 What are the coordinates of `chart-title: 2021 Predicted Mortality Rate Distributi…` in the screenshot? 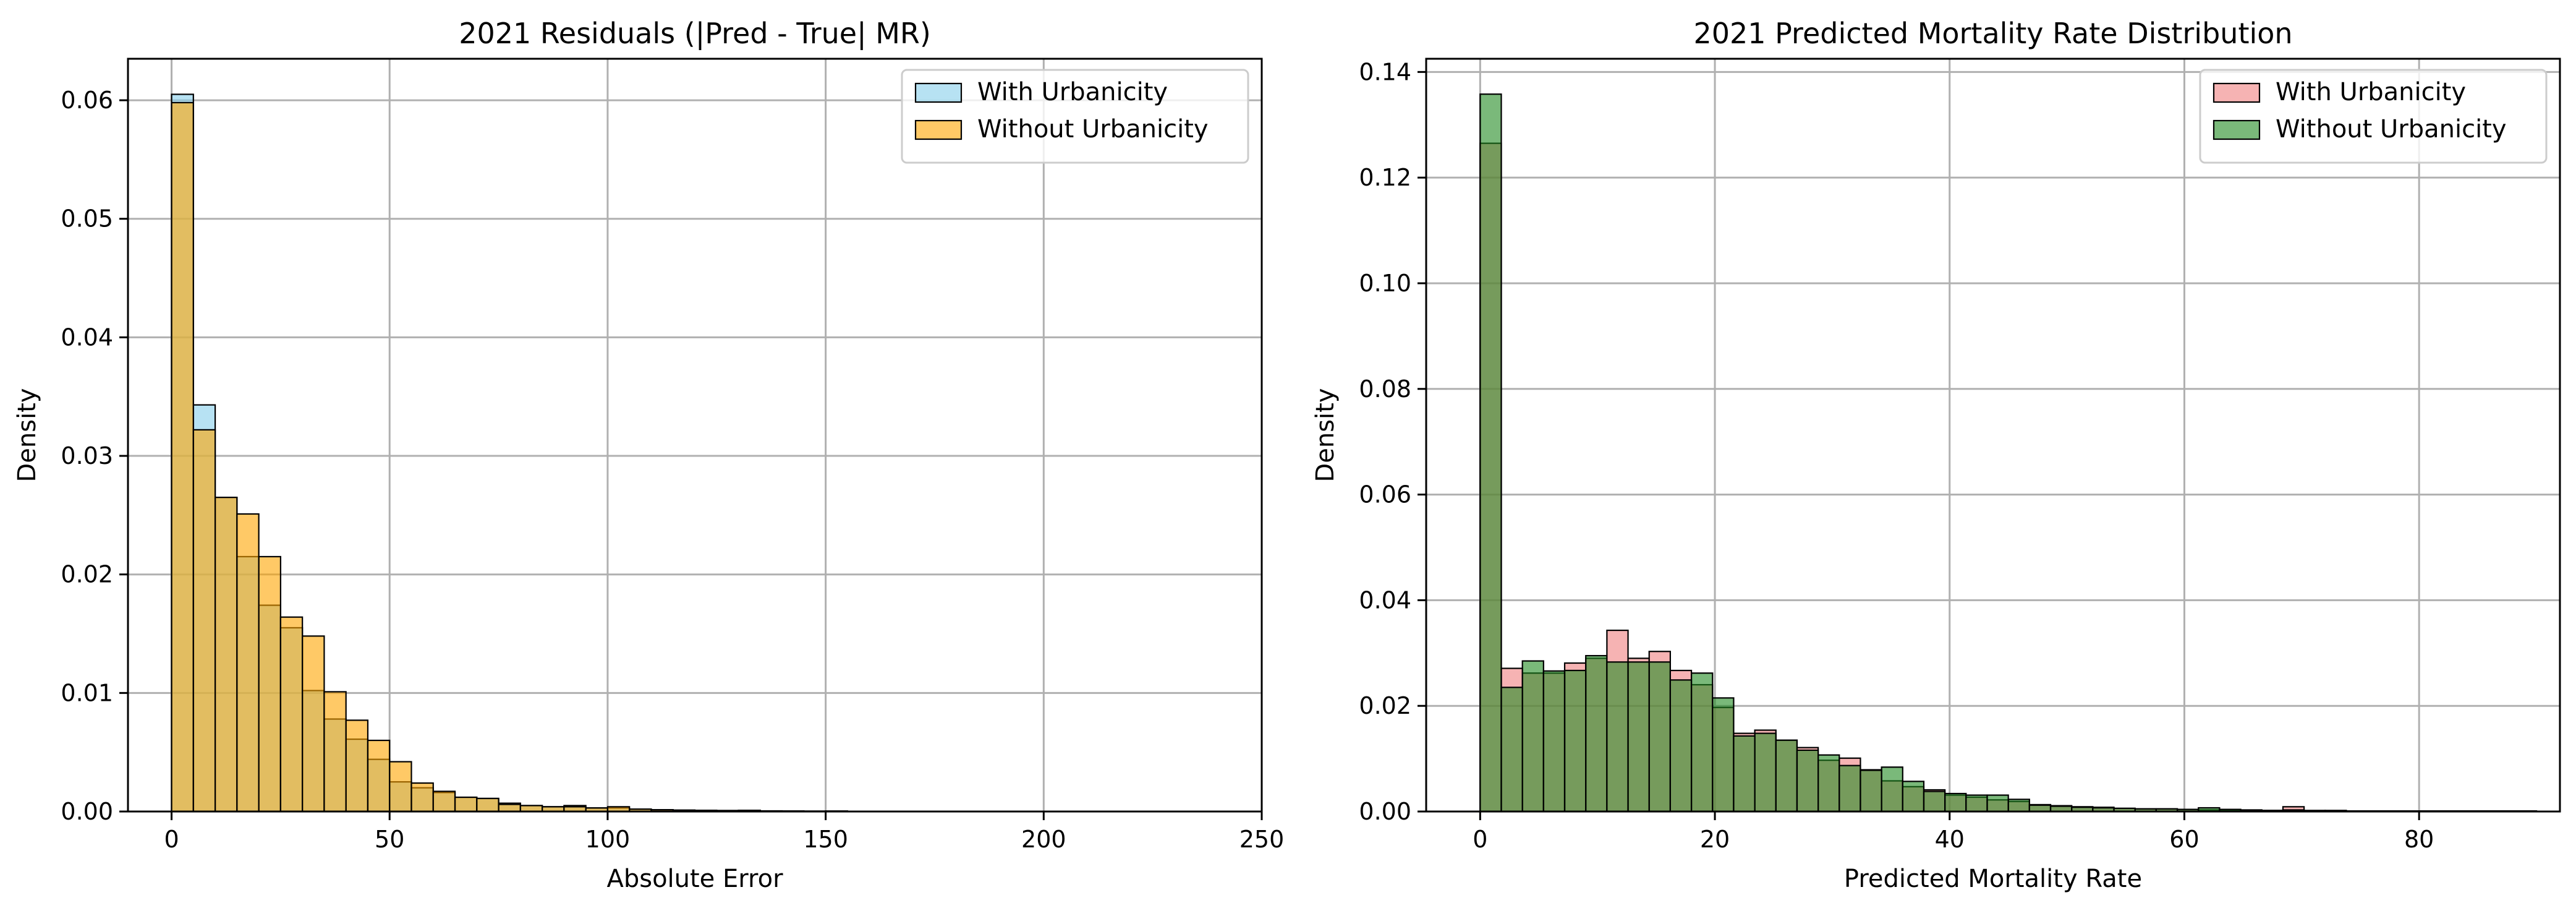 It's located at (1992, 33).